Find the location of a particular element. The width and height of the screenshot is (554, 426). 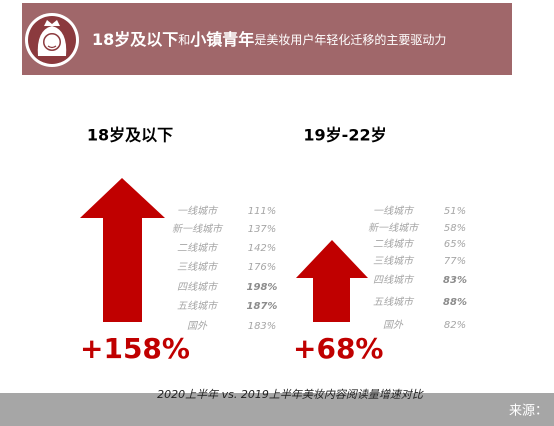

panel-heading: 19岁-22岁 is located at coordinates (344, 135).